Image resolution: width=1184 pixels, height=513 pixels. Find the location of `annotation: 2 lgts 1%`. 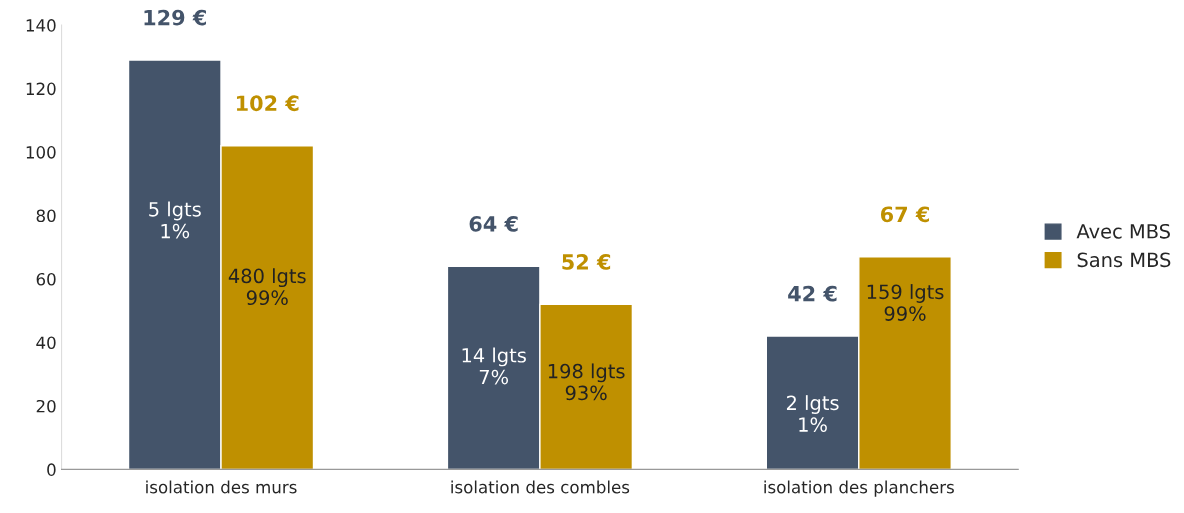

annotation: 2 lgts 1% is located at coordinates (812, 413).